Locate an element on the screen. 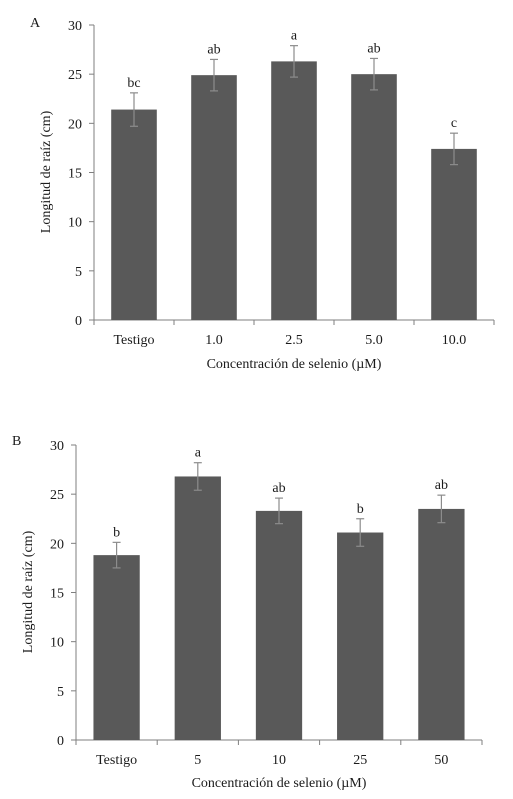 Image resolution: width=513 pixels, height=799 pixels. x-tick-label: 5.0 is located at coordinates (374, 340).